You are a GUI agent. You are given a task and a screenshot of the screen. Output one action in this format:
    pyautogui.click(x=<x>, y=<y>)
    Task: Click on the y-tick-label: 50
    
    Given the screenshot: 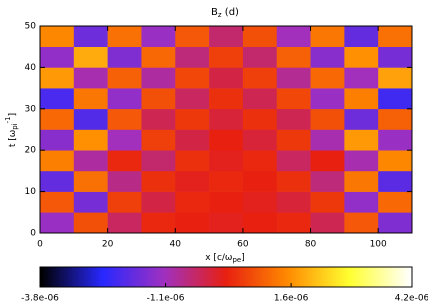 What is the action you would take?
    pyautogui.click(x=31, y=27)
    